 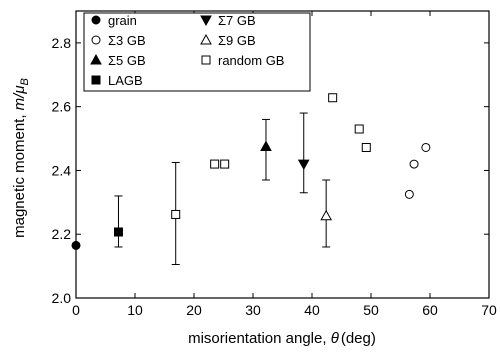 I want to click on y-axis-title-subscript: B, so click(x=25, y=81).